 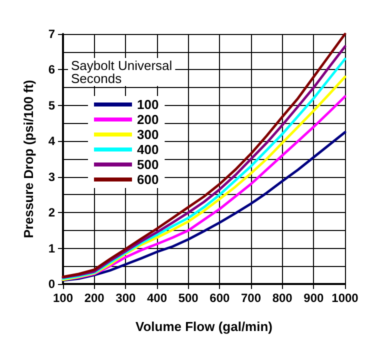 I want to click on x-tick-label: 100, so click(x=63, y=298).